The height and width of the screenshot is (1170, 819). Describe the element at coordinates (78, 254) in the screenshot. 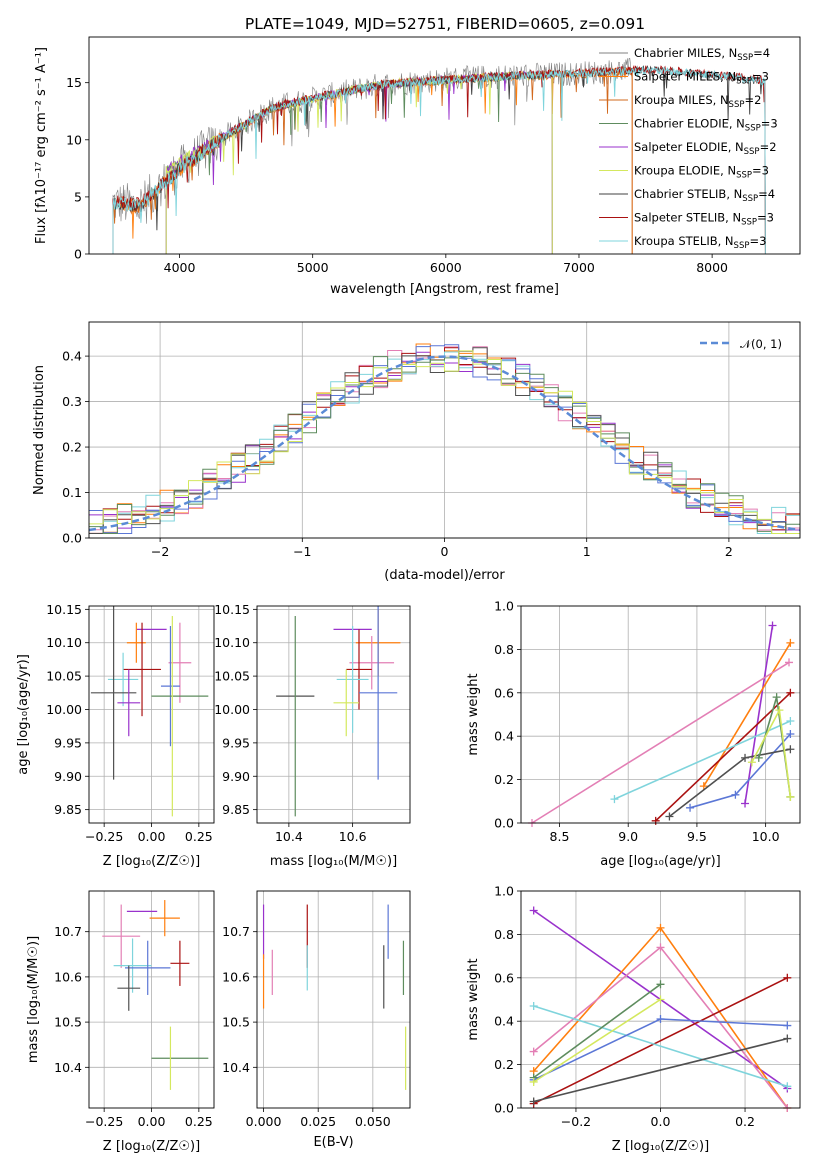

I see `y-tick-label: 0` at that location.